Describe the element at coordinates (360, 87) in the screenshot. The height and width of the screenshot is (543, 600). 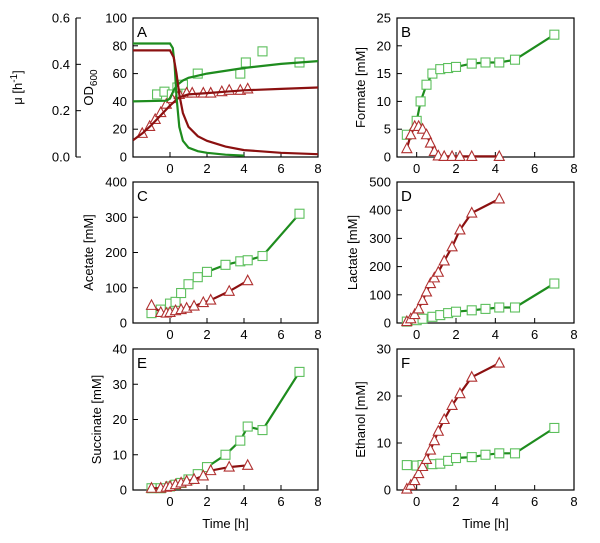
I see `y-axis-label-text: Formate [mM]` at that location.